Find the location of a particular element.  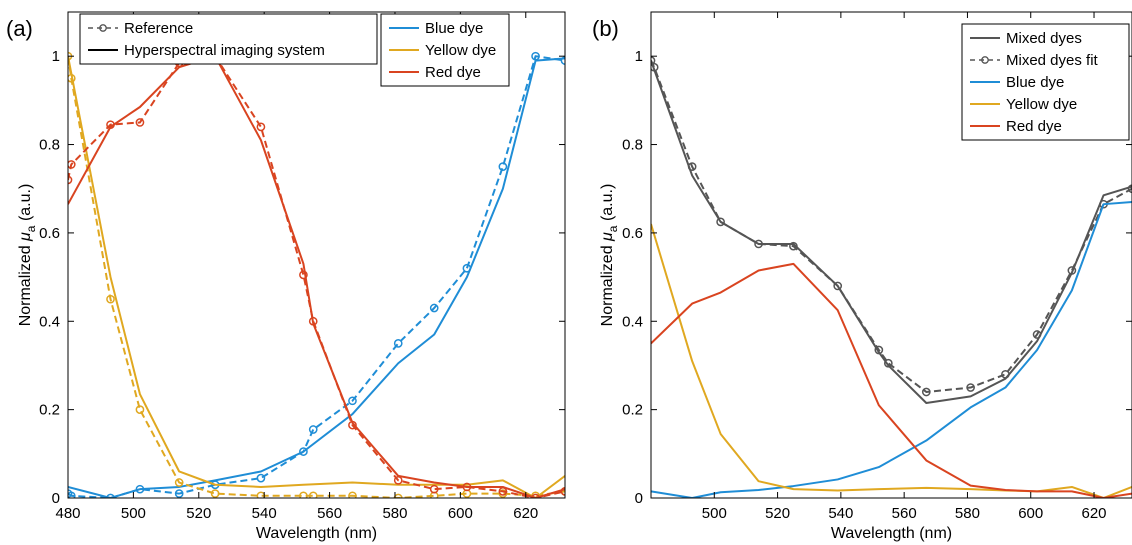

legend-label: Hyperspectral imaging system is located at coordinates (224, 50).